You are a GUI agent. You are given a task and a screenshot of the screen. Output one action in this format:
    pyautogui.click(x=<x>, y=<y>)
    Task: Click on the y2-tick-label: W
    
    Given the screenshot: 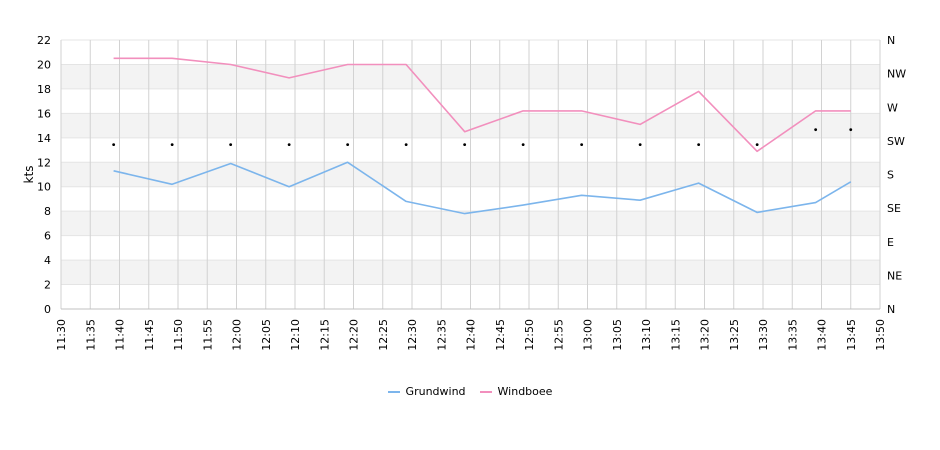 What is the action you would take?
    pyautogui.click(x=892, y=107)
    